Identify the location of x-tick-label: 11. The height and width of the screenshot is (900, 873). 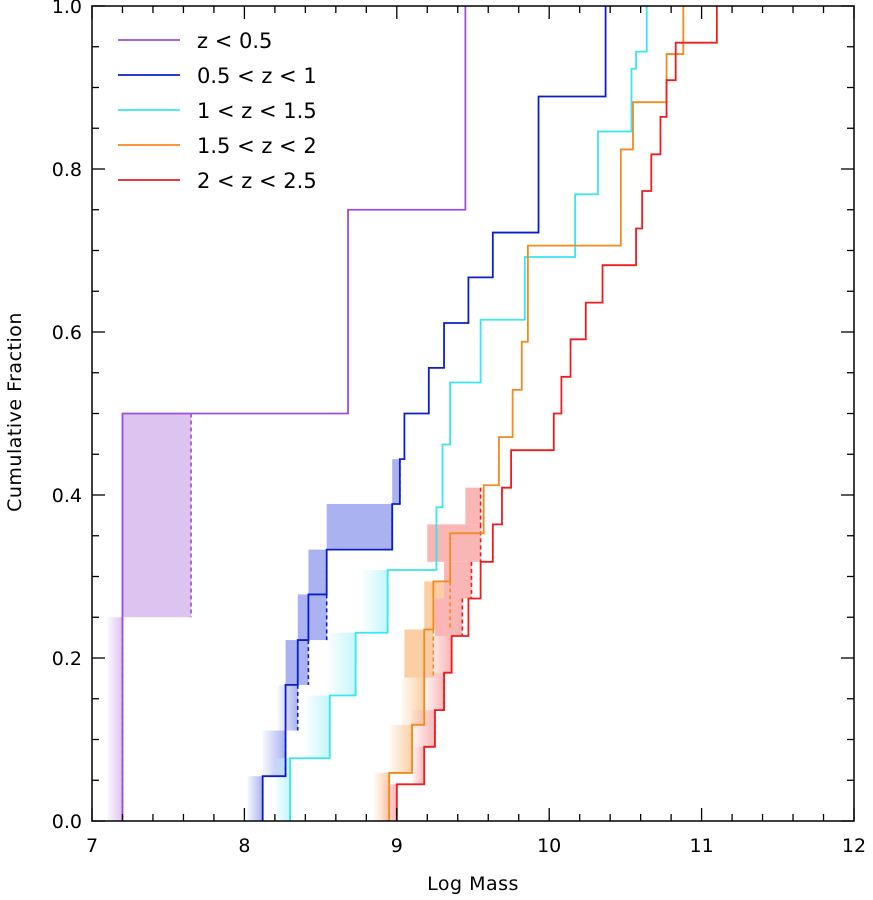
(702, 846).